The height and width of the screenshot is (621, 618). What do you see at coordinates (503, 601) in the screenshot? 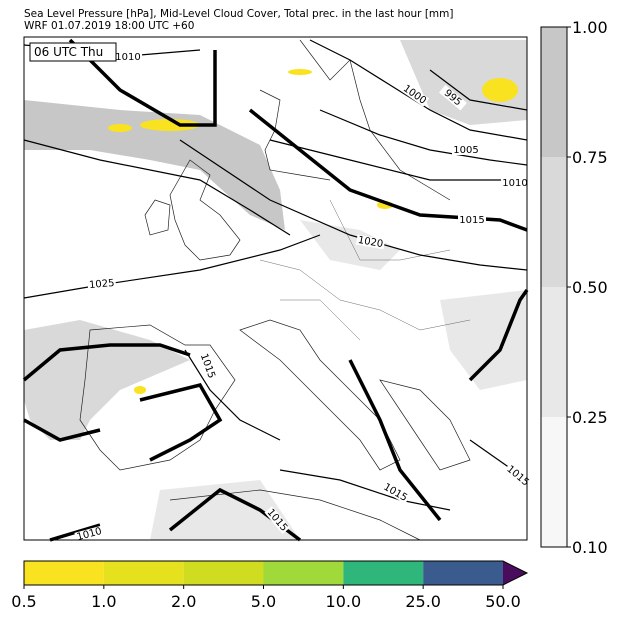
I see `precip-tick-label: 50.0` at bounding box center [503, 601].